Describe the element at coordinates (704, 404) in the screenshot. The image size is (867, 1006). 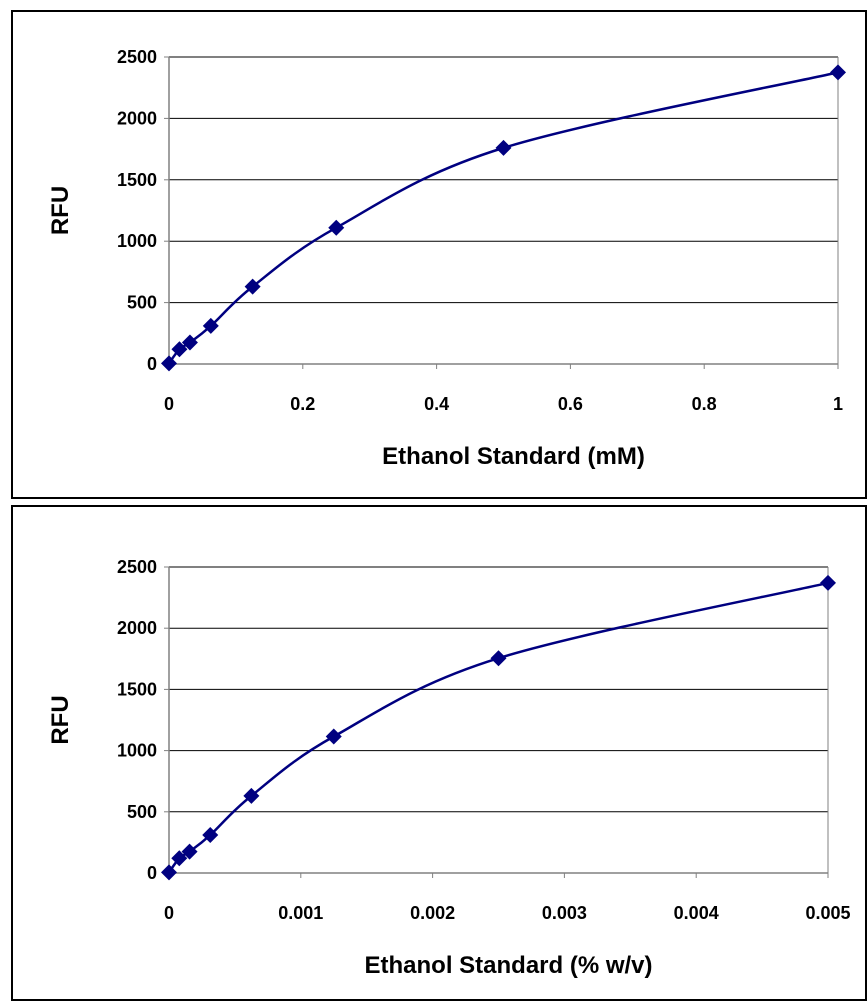
I see `x-tick-label: 0.8` at that location.